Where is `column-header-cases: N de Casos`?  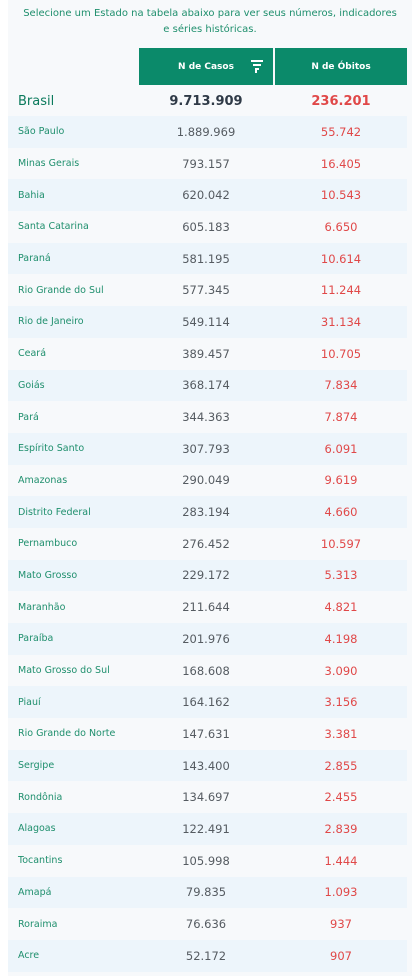
column-header-cases: N de Casos is located at coordinates (206, 66).